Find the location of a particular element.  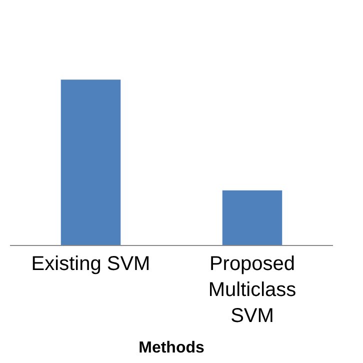

x-tick-label: Existing SVM is located at coordinates (90, 264).